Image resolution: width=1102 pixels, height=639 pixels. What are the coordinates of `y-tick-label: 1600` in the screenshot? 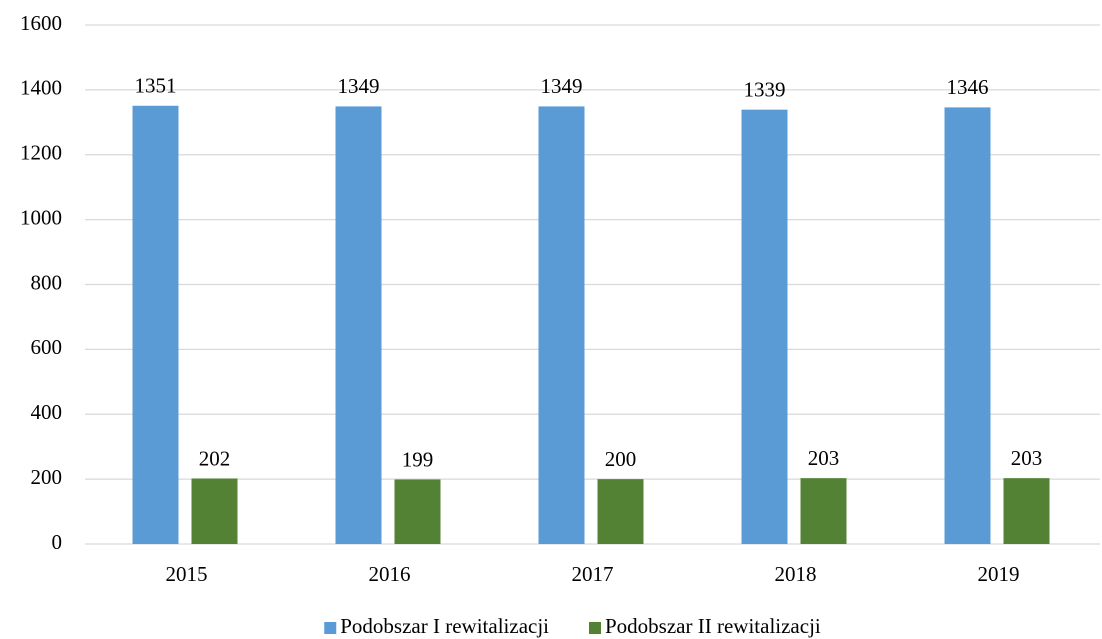 It's located at (41, 23).